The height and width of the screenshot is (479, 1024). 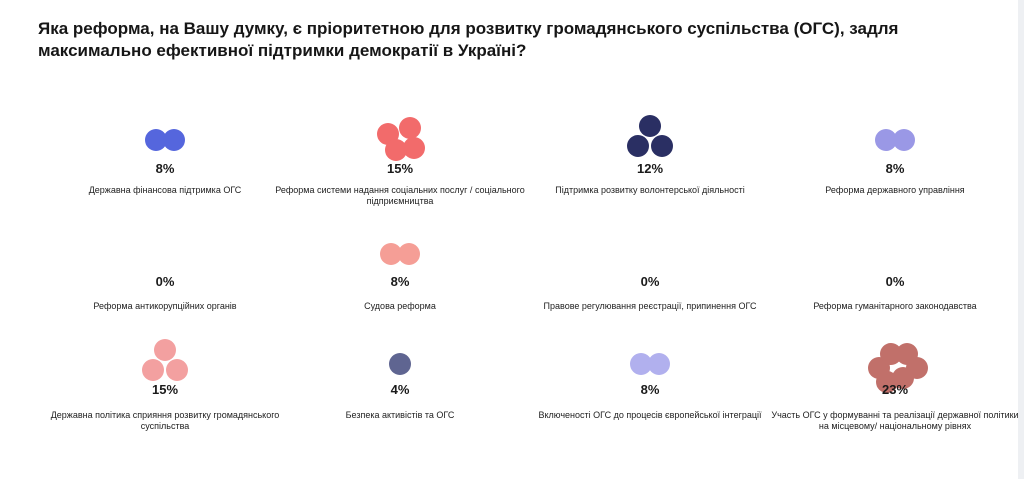 I want to click on chart-item: 4% Безпека активістів та ОГС, so click(x=400, y=392).